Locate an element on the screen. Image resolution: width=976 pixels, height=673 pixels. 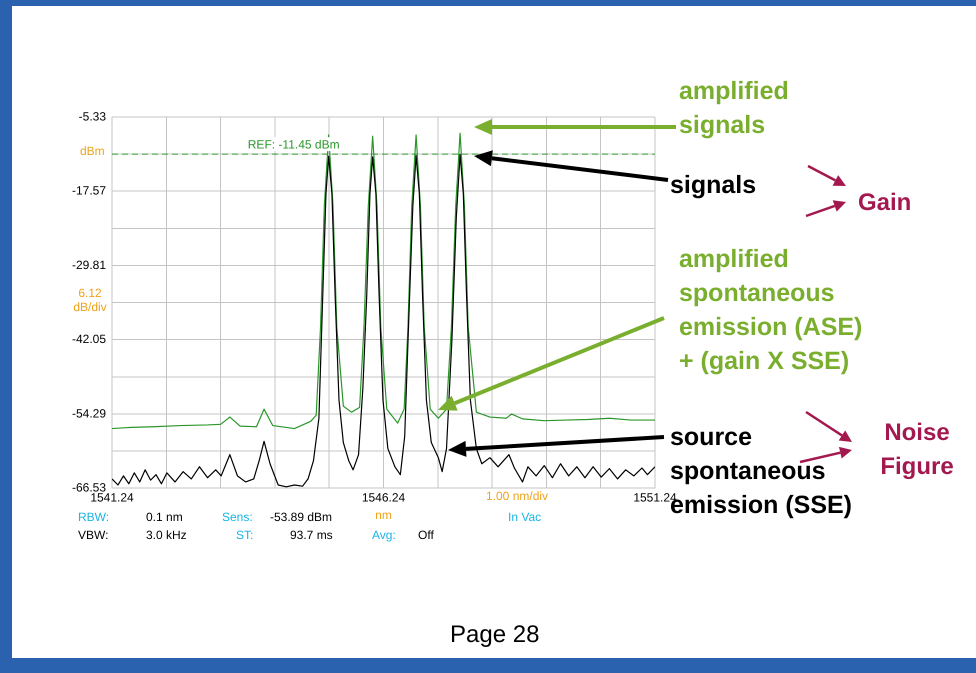
text: ST: is located at coordinates (245, 535).